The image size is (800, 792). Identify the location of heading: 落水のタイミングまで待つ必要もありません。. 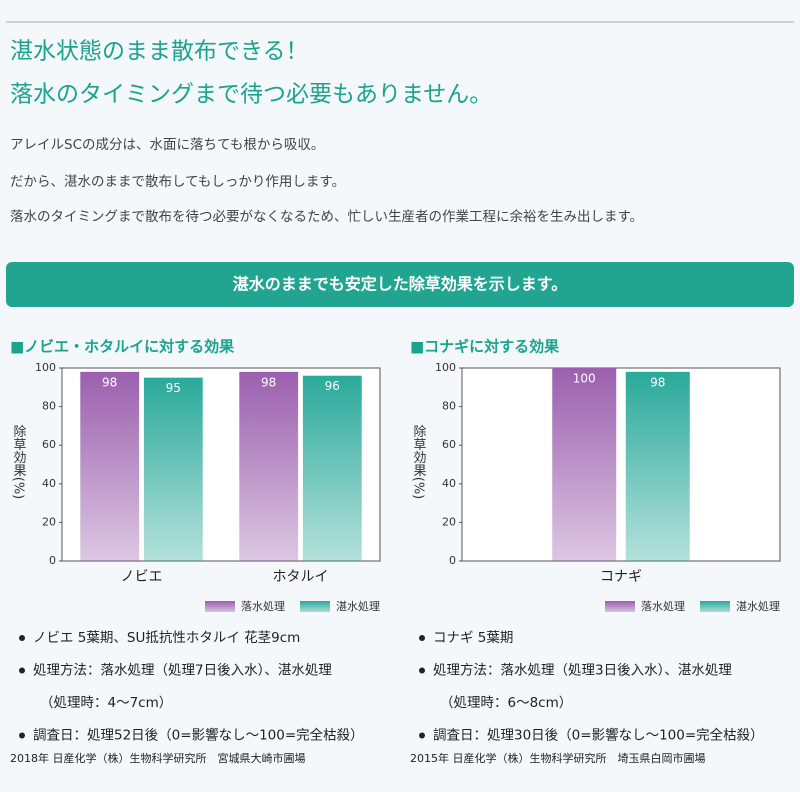
(251, 95).